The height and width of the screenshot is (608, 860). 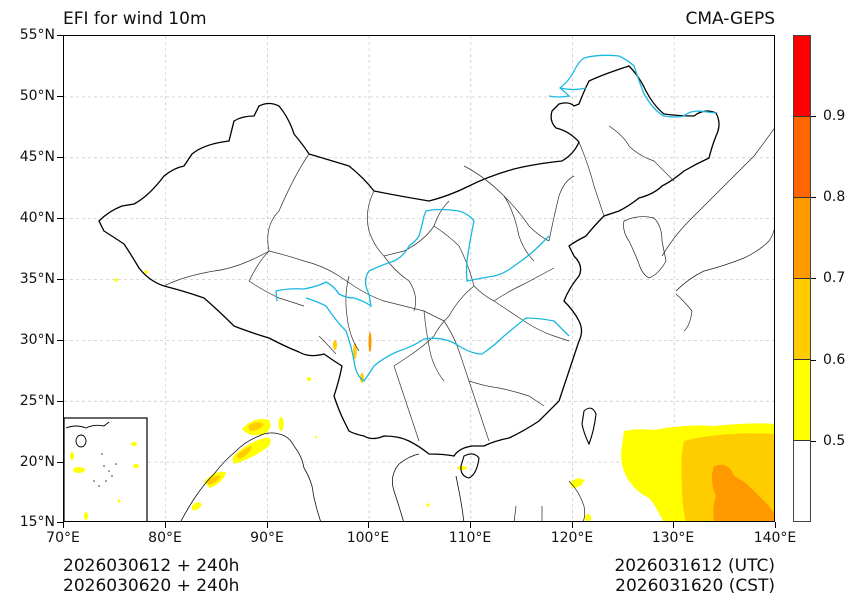 I want to click on y-tick-label: 55°N, so click(x=37, y=35).